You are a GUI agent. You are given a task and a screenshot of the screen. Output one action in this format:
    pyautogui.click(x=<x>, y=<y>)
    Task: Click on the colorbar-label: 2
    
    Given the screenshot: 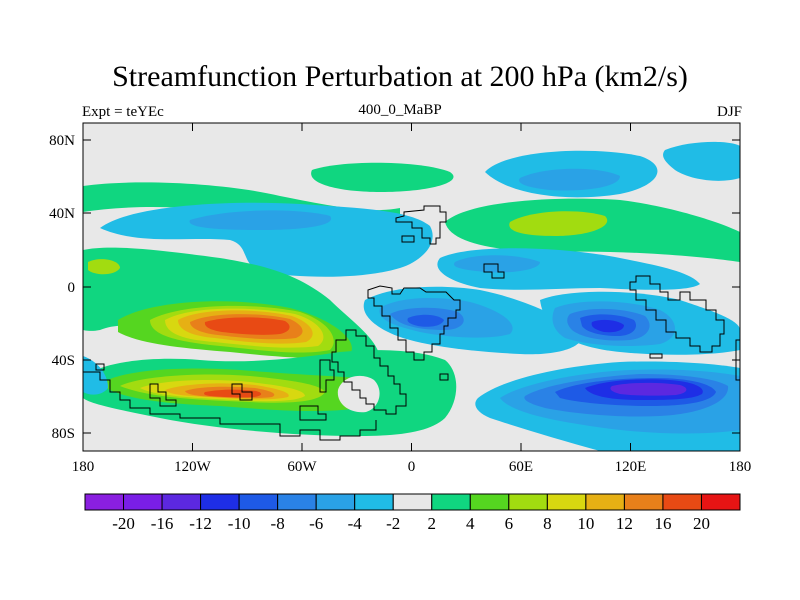 What is the action you would take?
    pyautogui.click(x=432, y=523)
    